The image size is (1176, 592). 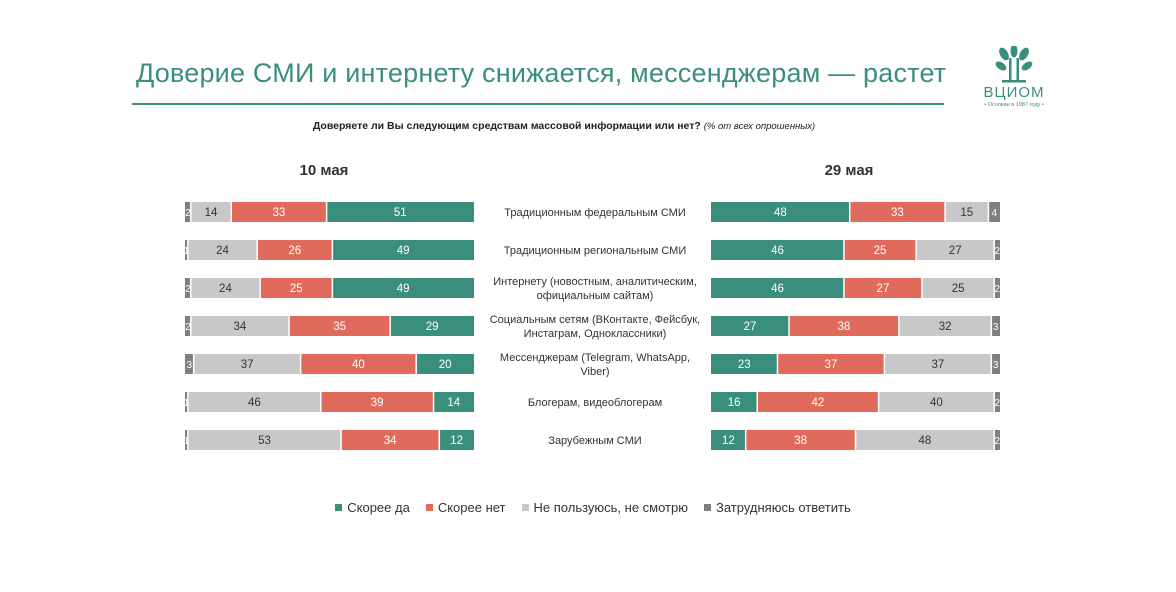 I want to click on legend-label: Не пользуюсь, не смотрю, so click(x=610, y=507).